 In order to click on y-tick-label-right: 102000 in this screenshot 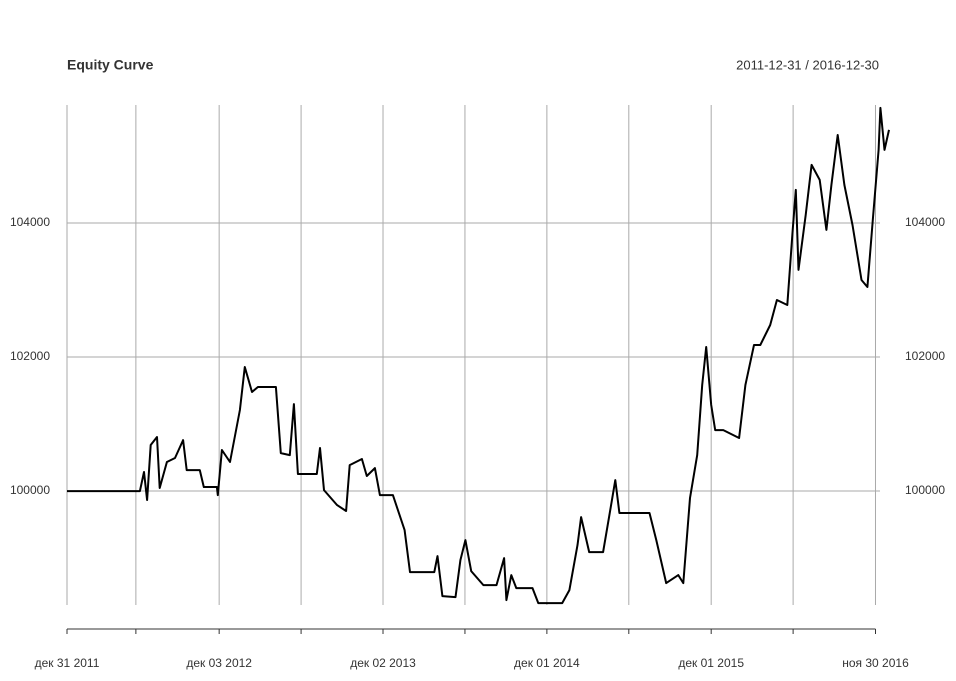, I will do `click(925, 356)`.